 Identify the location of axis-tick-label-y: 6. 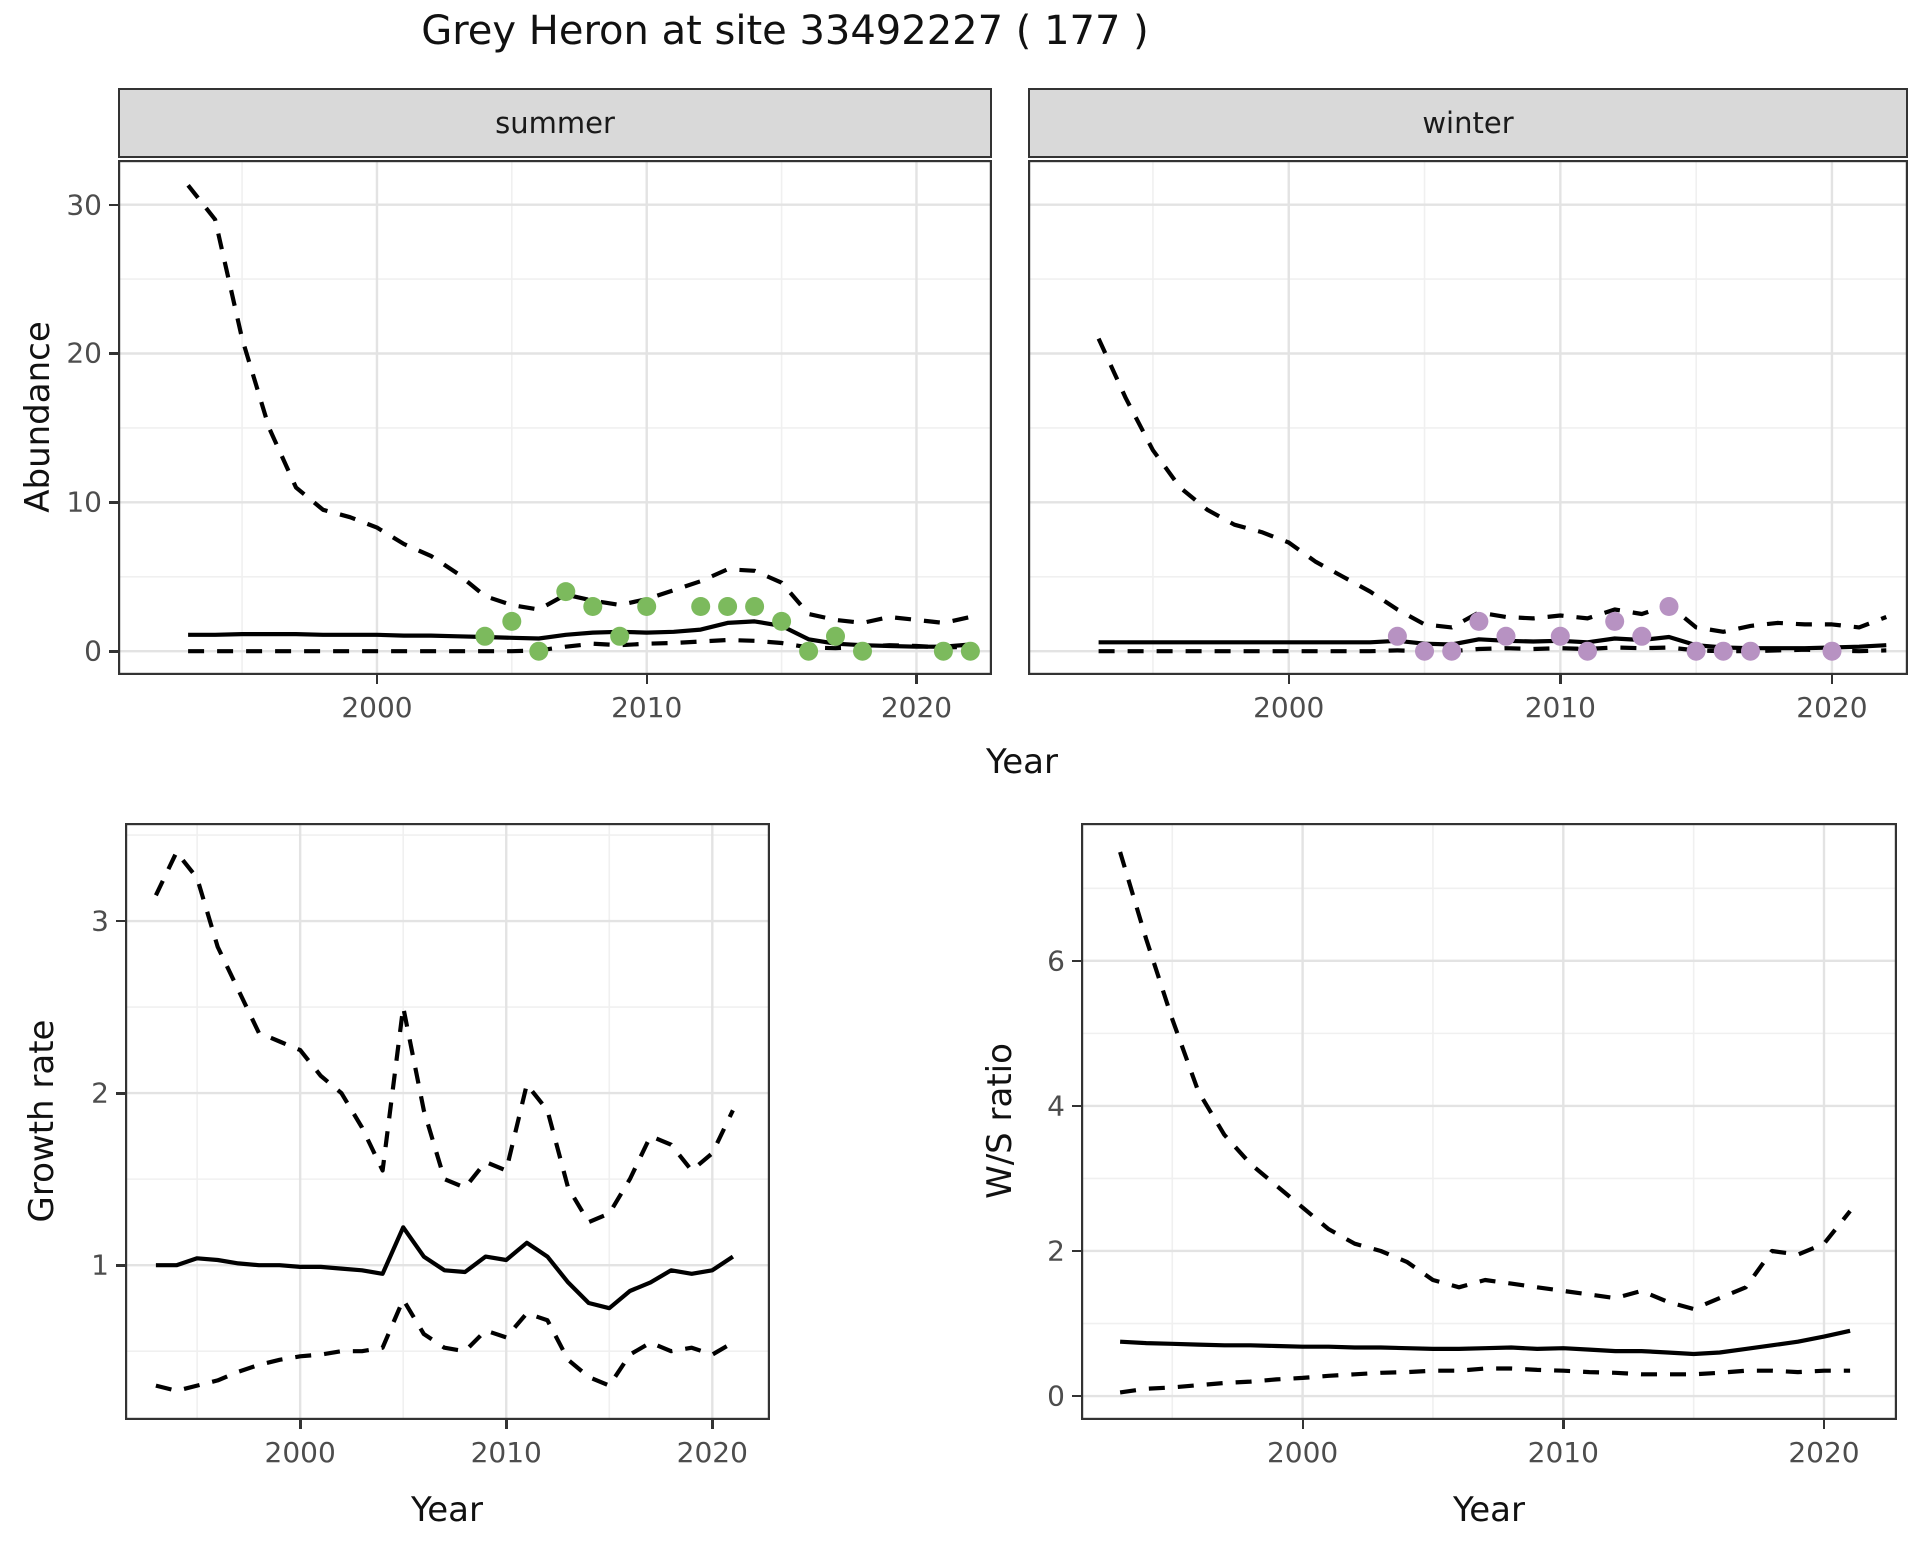
(1056, 961).